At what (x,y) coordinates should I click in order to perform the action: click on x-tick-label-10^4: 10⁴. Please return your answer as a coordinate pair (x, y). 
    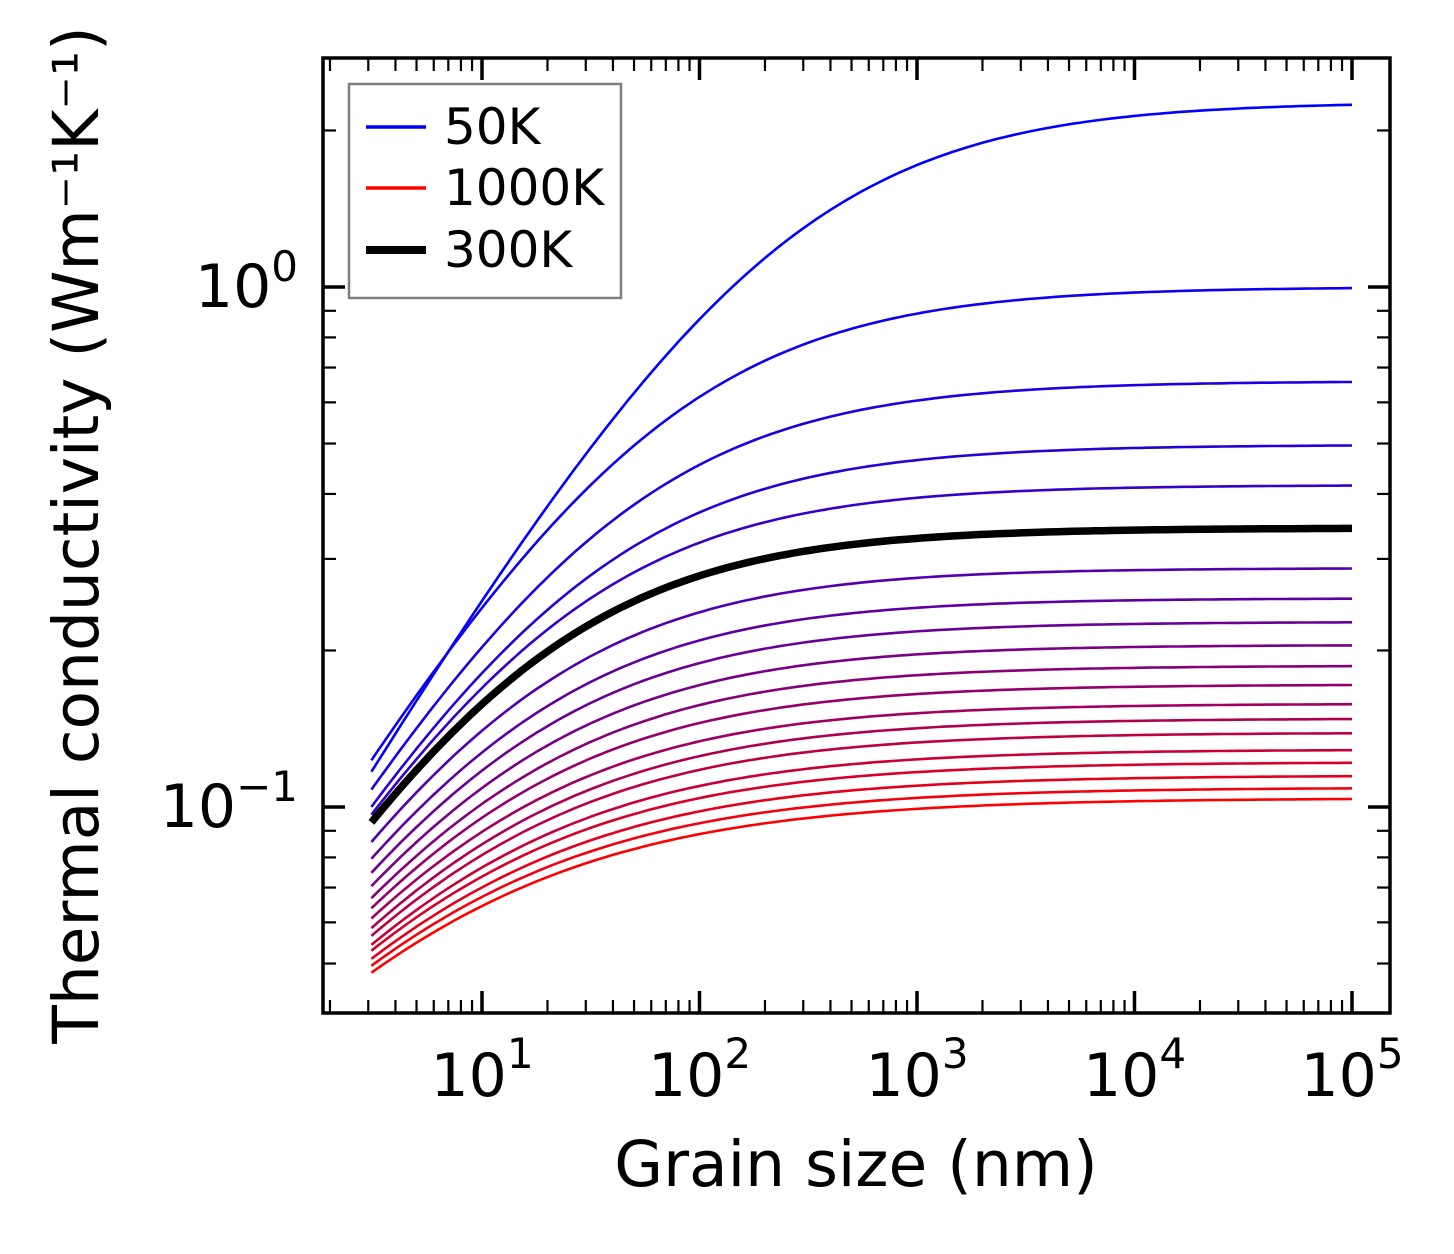
    Looking at the image, I should click on (1134, 1070).